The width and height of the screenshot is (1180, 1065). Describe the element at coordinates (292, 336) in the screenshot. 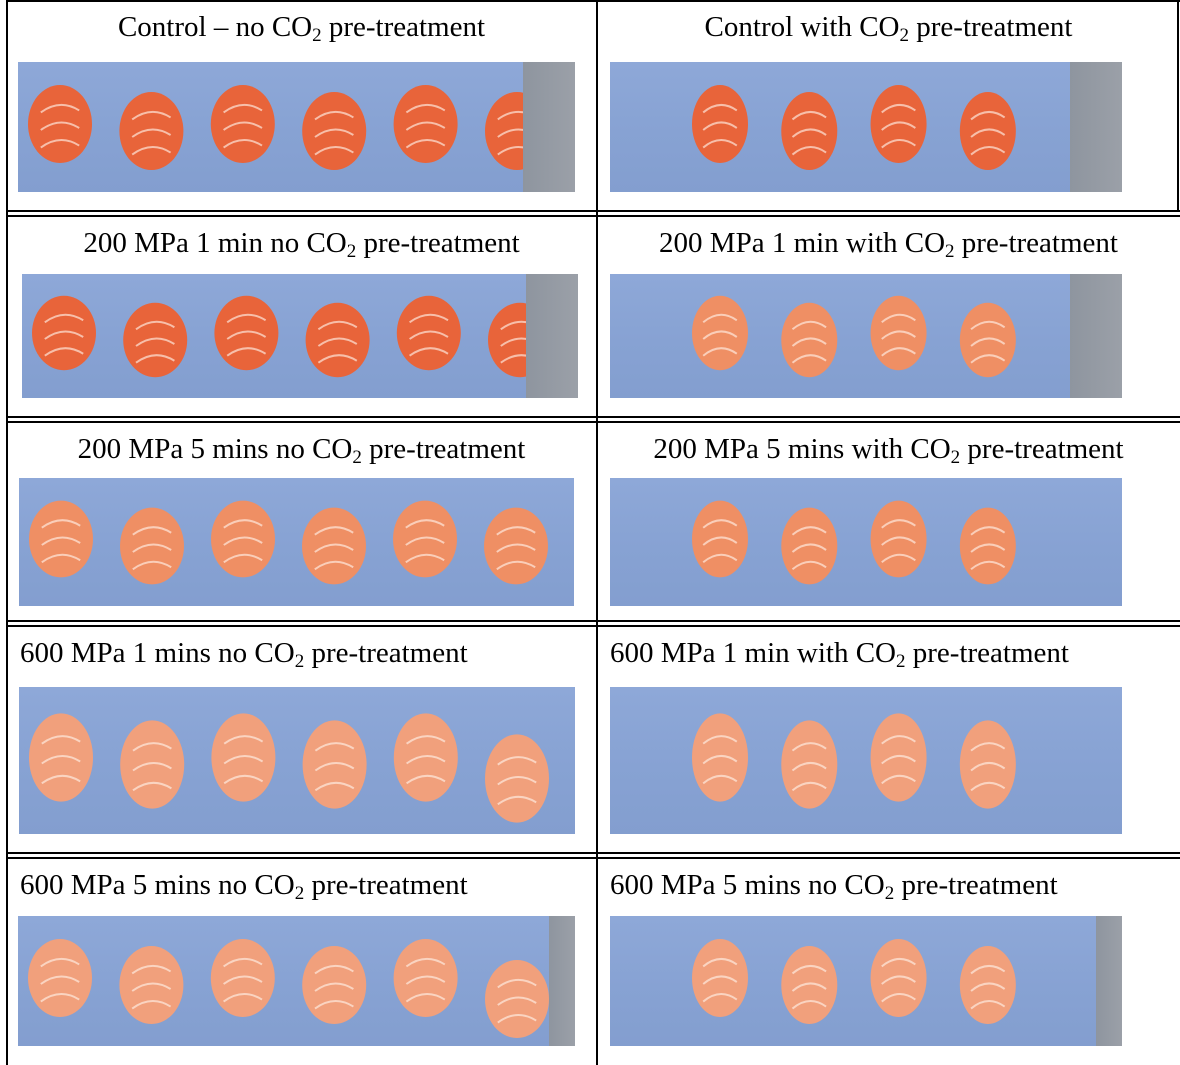

I see `salmon-pieces` at that location.